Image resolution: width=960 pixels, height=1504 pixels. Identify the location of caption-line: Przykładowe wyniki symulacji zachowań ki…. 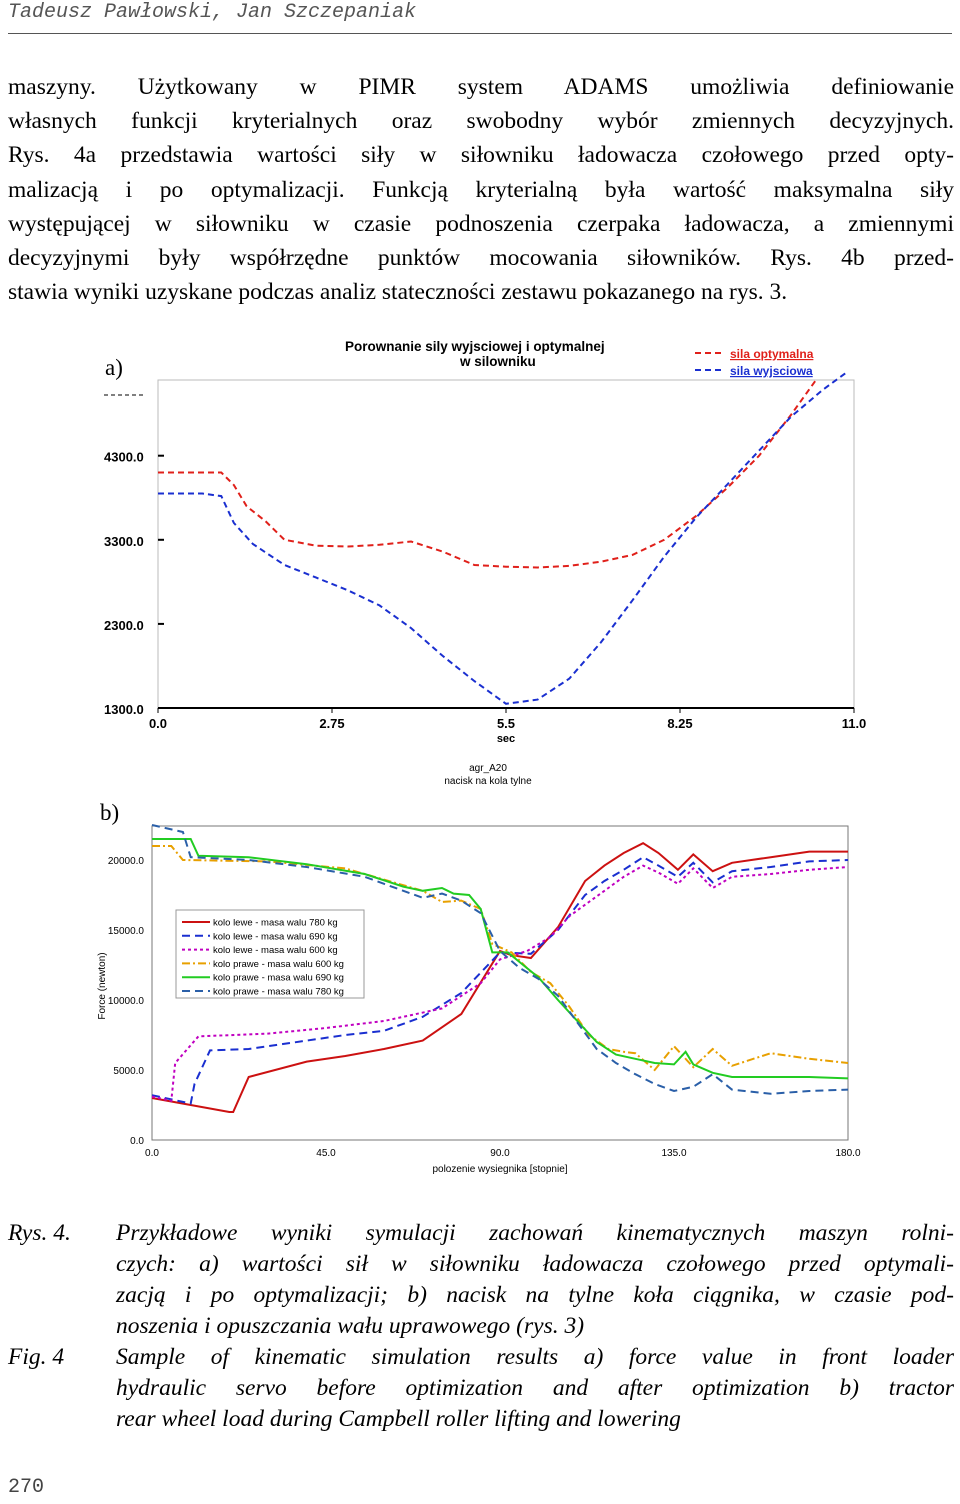
(535, 1233).